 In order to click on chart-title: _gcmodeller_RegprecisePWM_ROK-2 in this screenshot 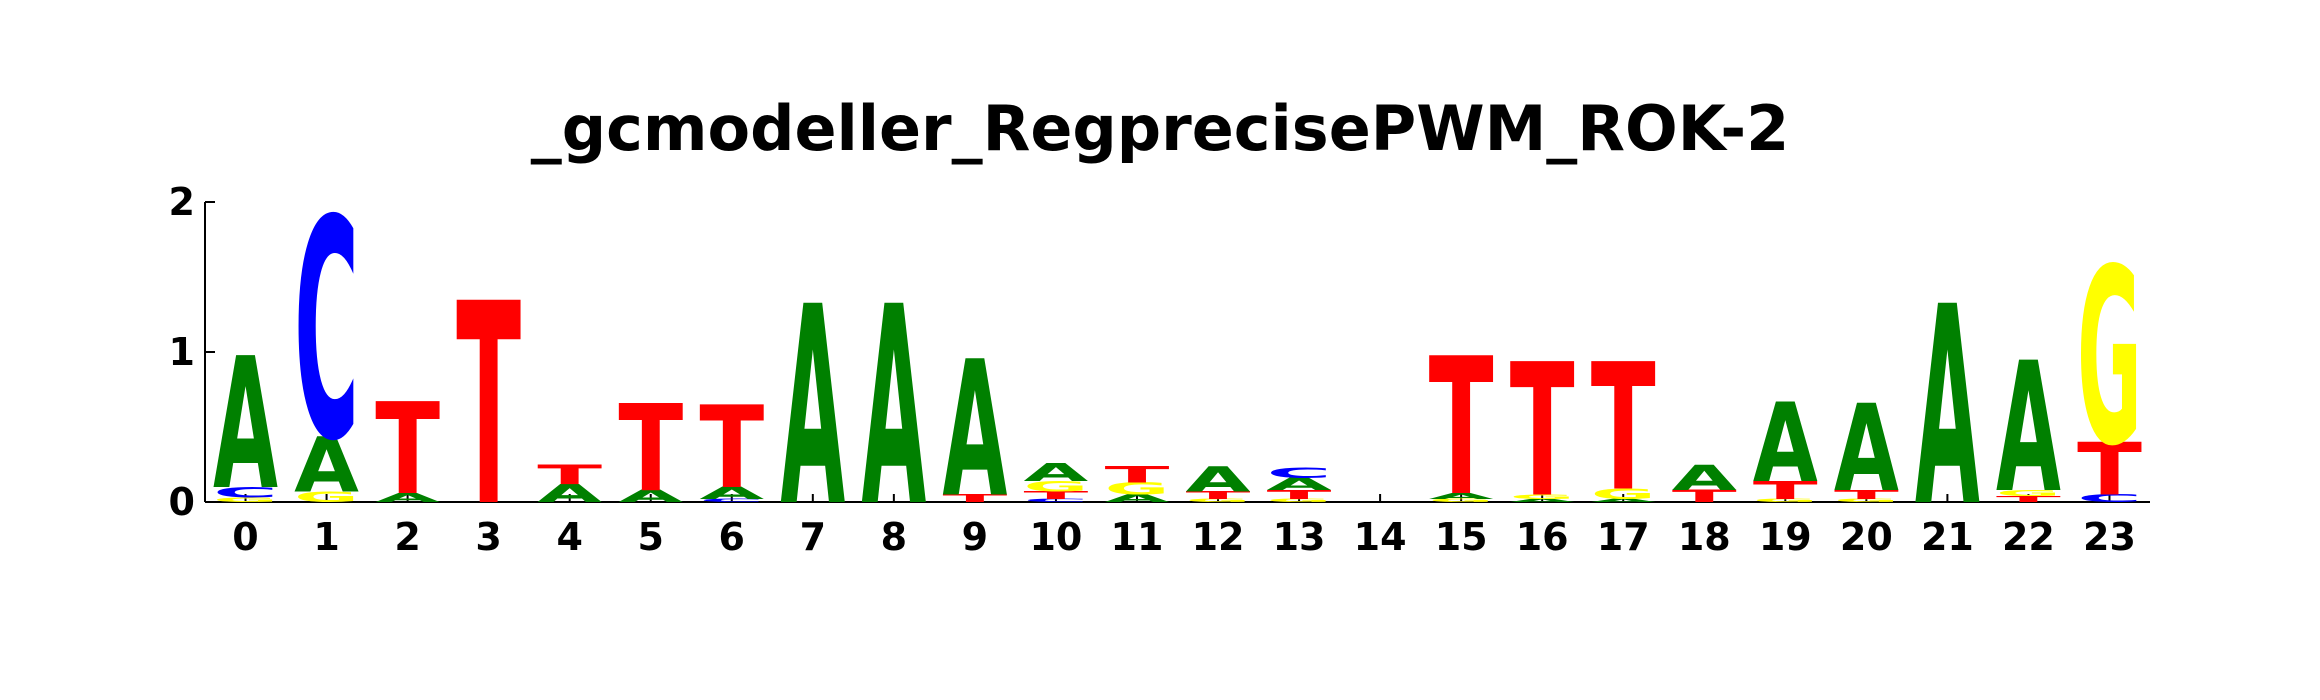, I will do `click(1160, 128)`.